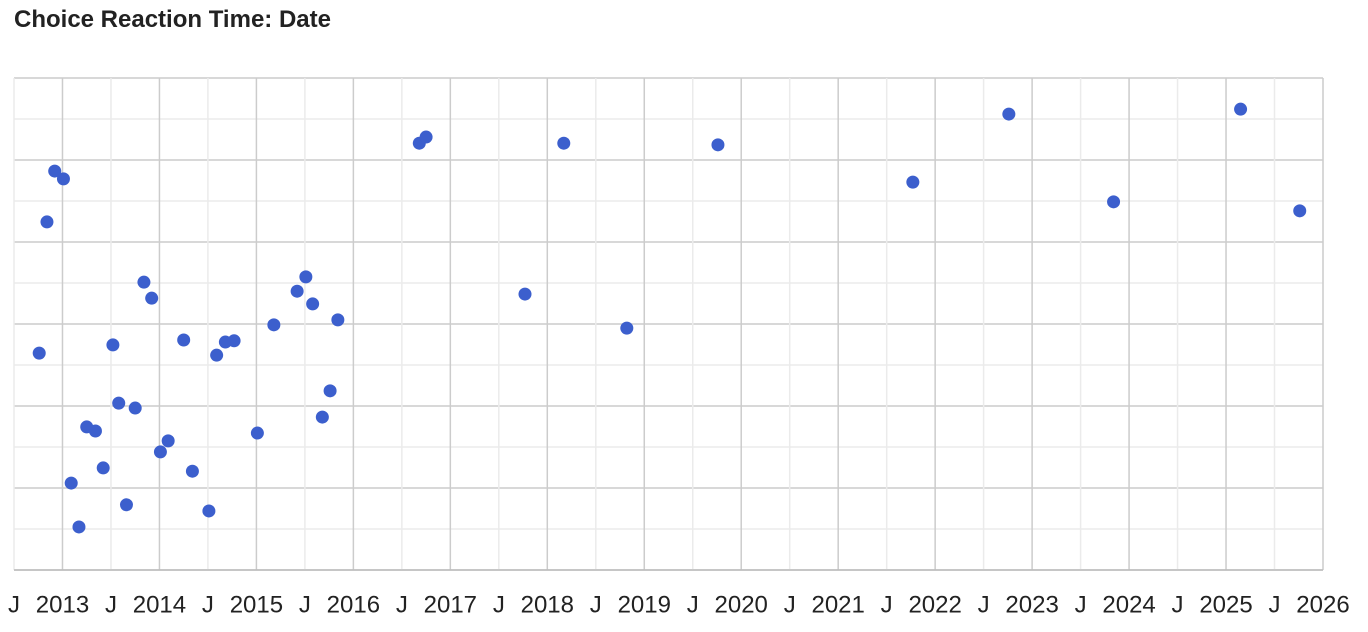 The width and height of the screenshot is (1368, 632). I want to click on chart-title: Choice Reaction Time: Date, so click(172, 19).